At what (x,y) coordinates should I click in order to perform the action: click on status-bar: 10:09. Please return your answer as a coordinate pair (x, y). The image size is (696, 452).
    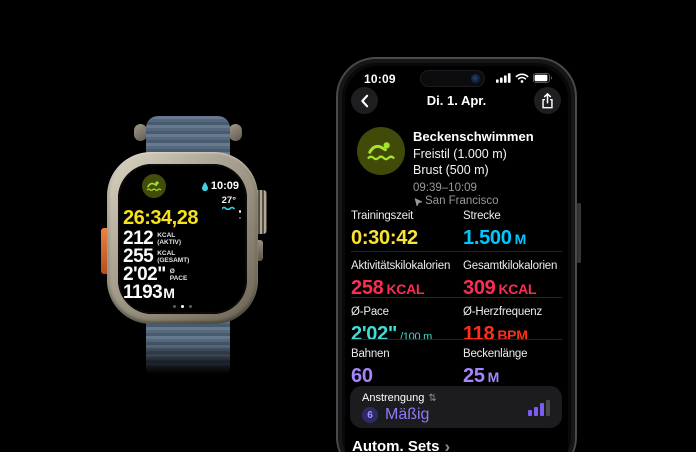
    Looking at the image, I should click on (456, 79).